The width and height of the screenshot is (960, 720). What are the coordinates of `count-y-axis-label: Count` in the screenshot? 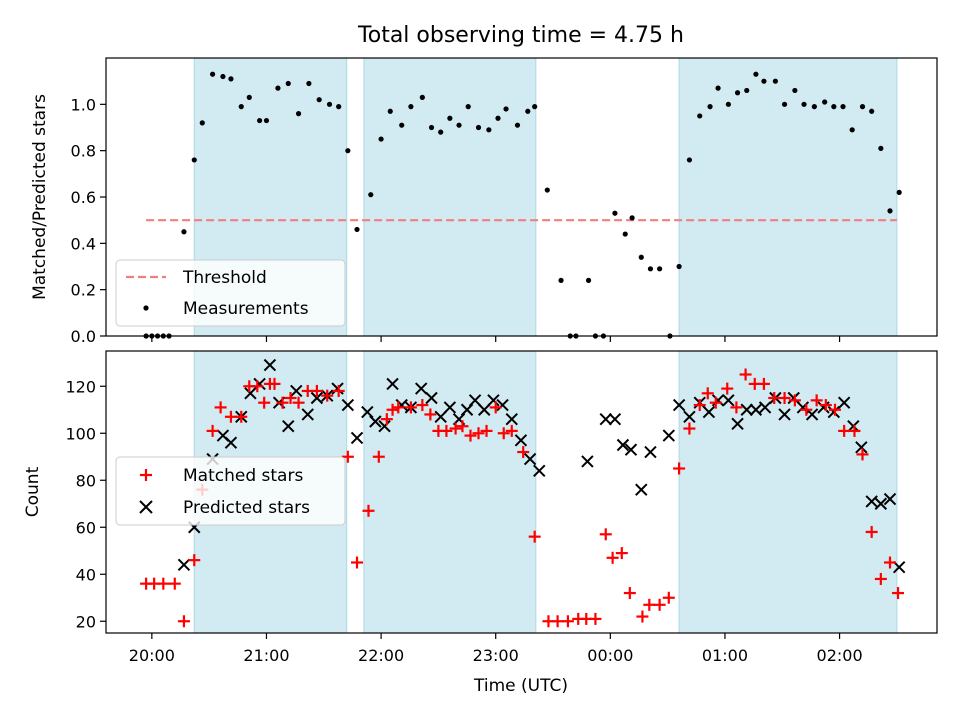 It's located at (33, 491).